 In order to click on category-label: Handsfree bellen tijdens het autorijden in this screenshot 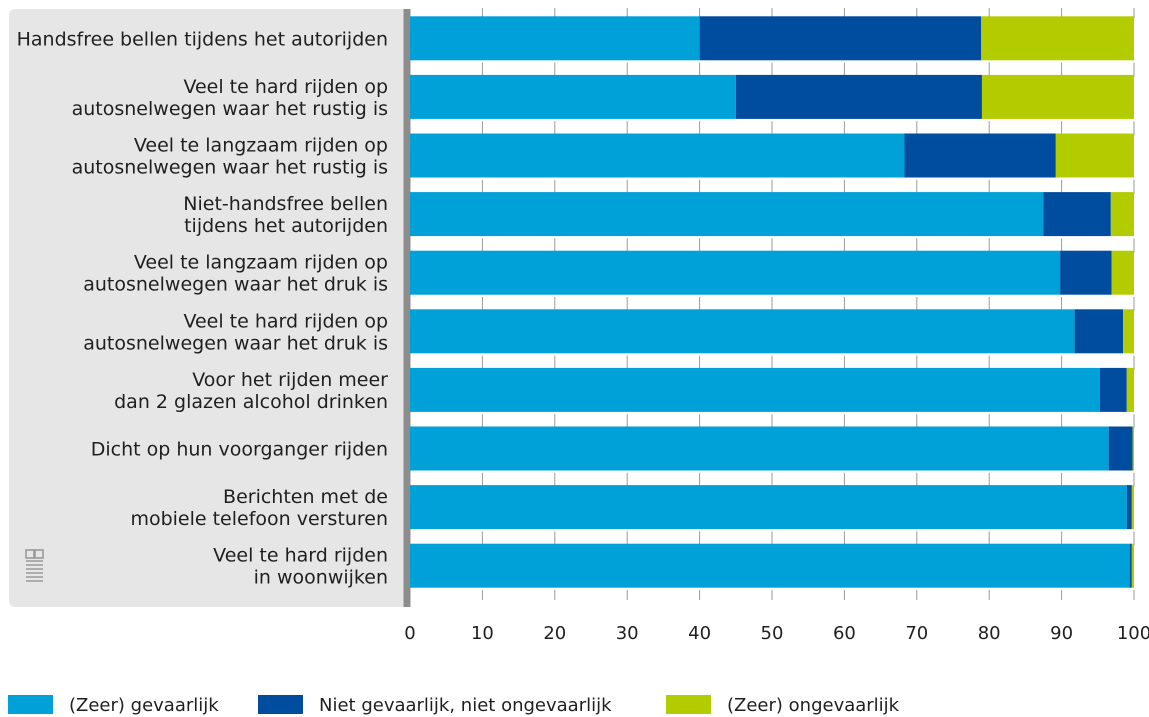, I will do `click(202, 39)`.